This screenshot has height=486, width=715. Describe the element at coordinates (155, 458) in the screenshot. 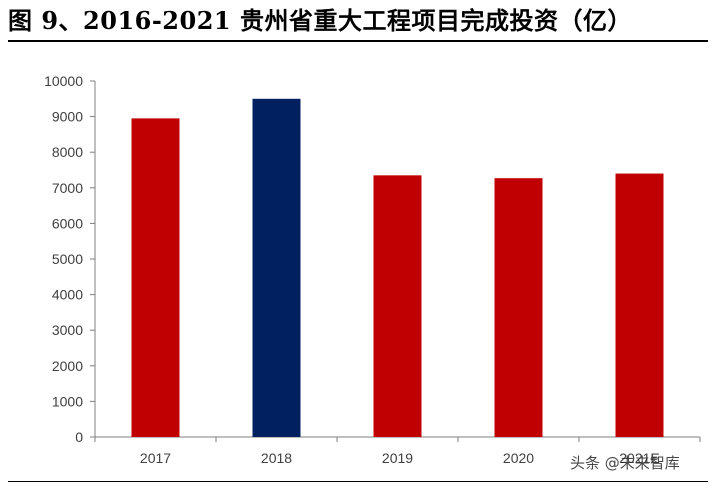

I see `x-tick-label: 2017` at that location.